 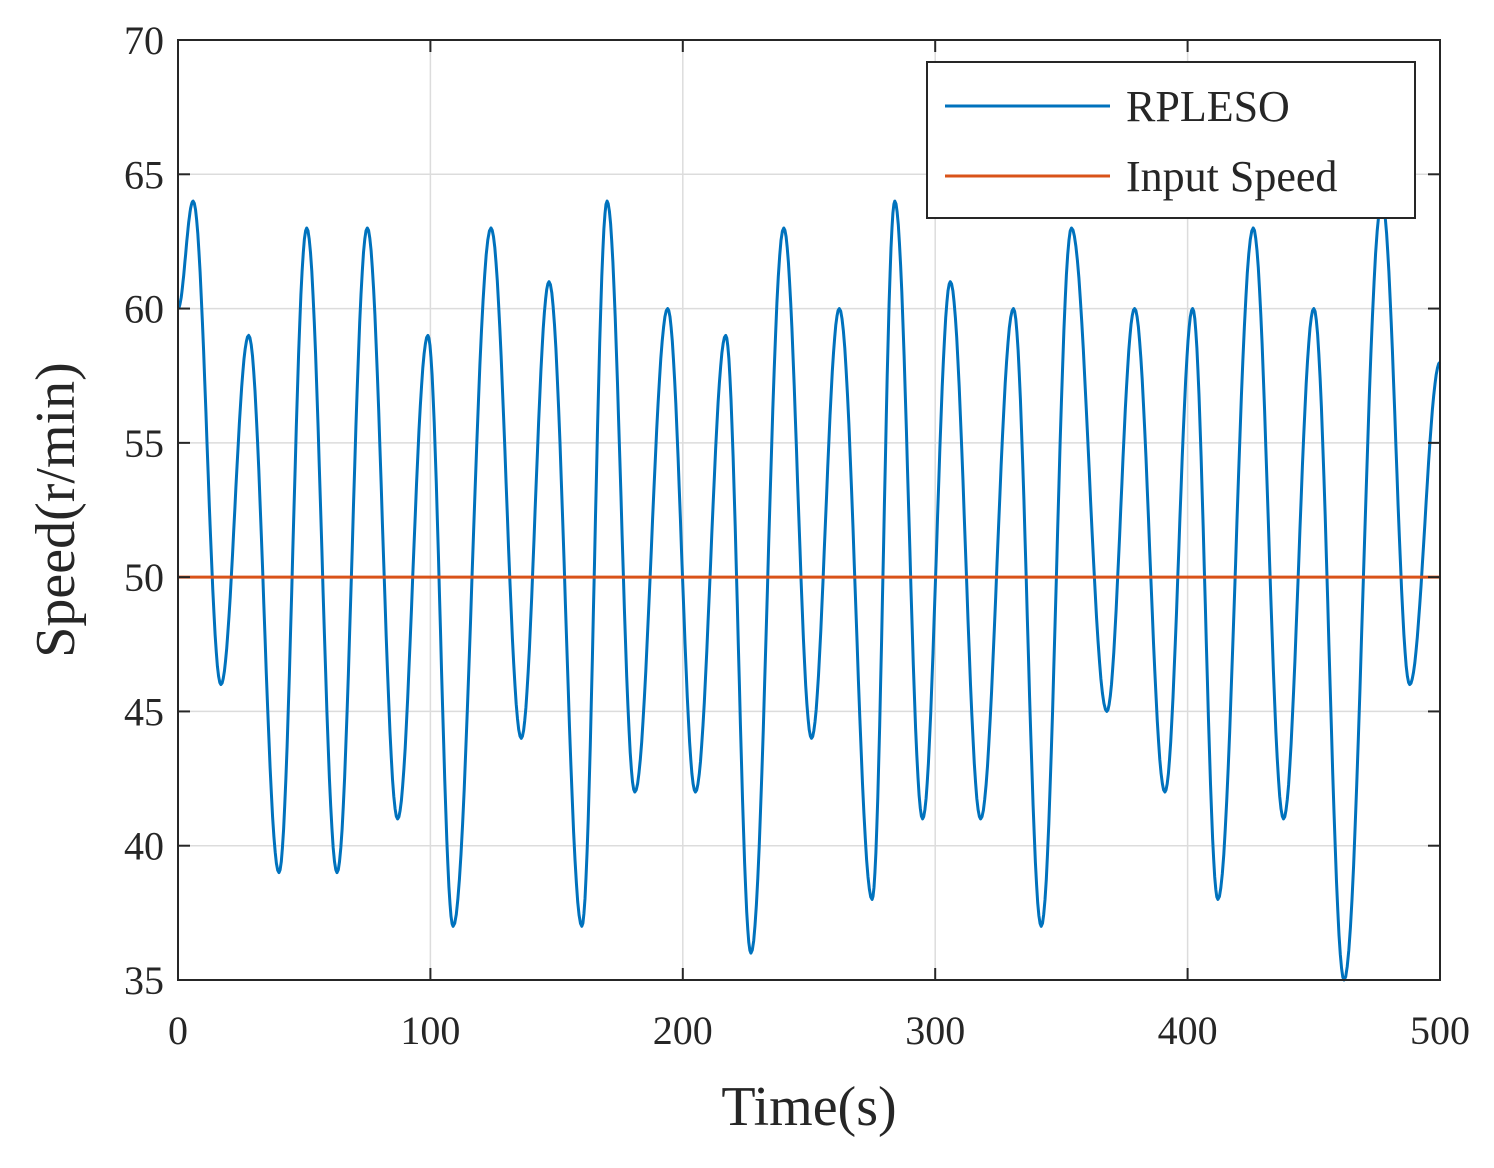 What do you see at coordinates (144, 980) in the screenshot?
I see `y-tick-label: 35` at bounding box center [144, 980].